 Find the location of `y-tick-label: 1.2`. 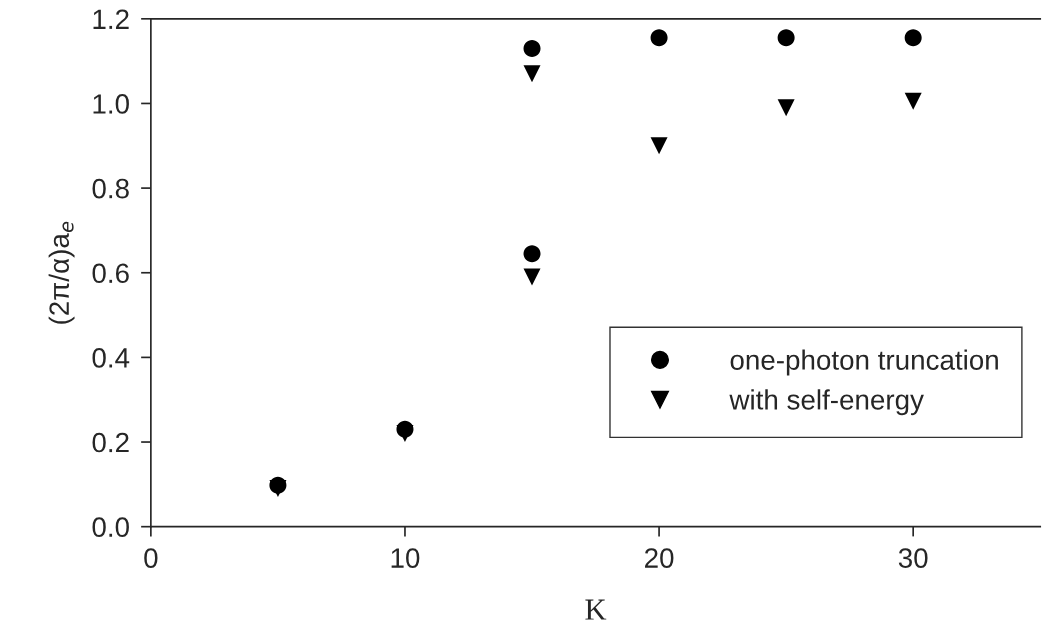

y-tick-label: 1.2 is located at coordinates (111, 19).